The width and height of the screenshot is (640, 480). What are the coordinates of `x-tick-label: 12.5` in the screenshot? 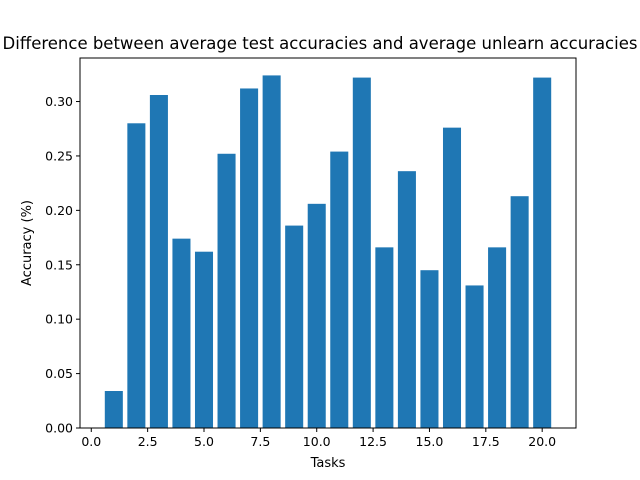 It's located at (373, 441).